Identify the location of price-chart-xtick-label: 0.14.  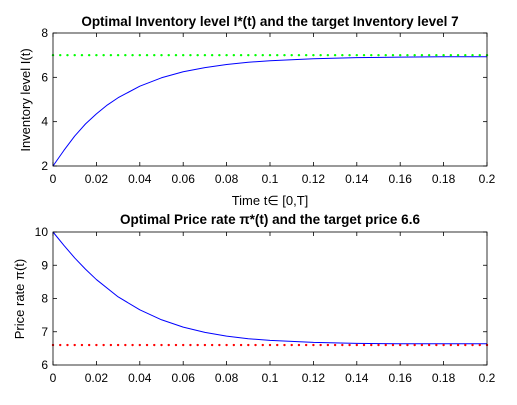
(357, 378).